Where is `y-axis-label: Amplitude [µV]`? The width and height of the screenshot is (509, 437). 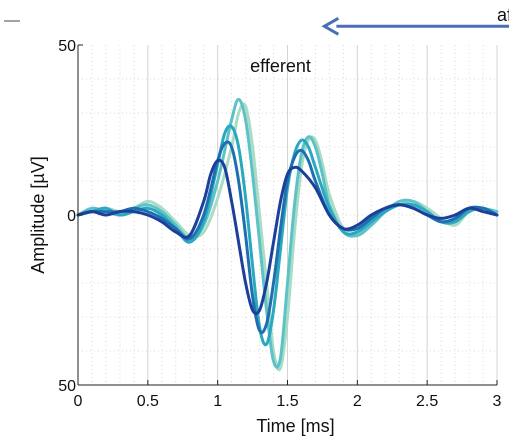
y-axis-label: Amplitude [µV] is located at coordinates (38, 214).